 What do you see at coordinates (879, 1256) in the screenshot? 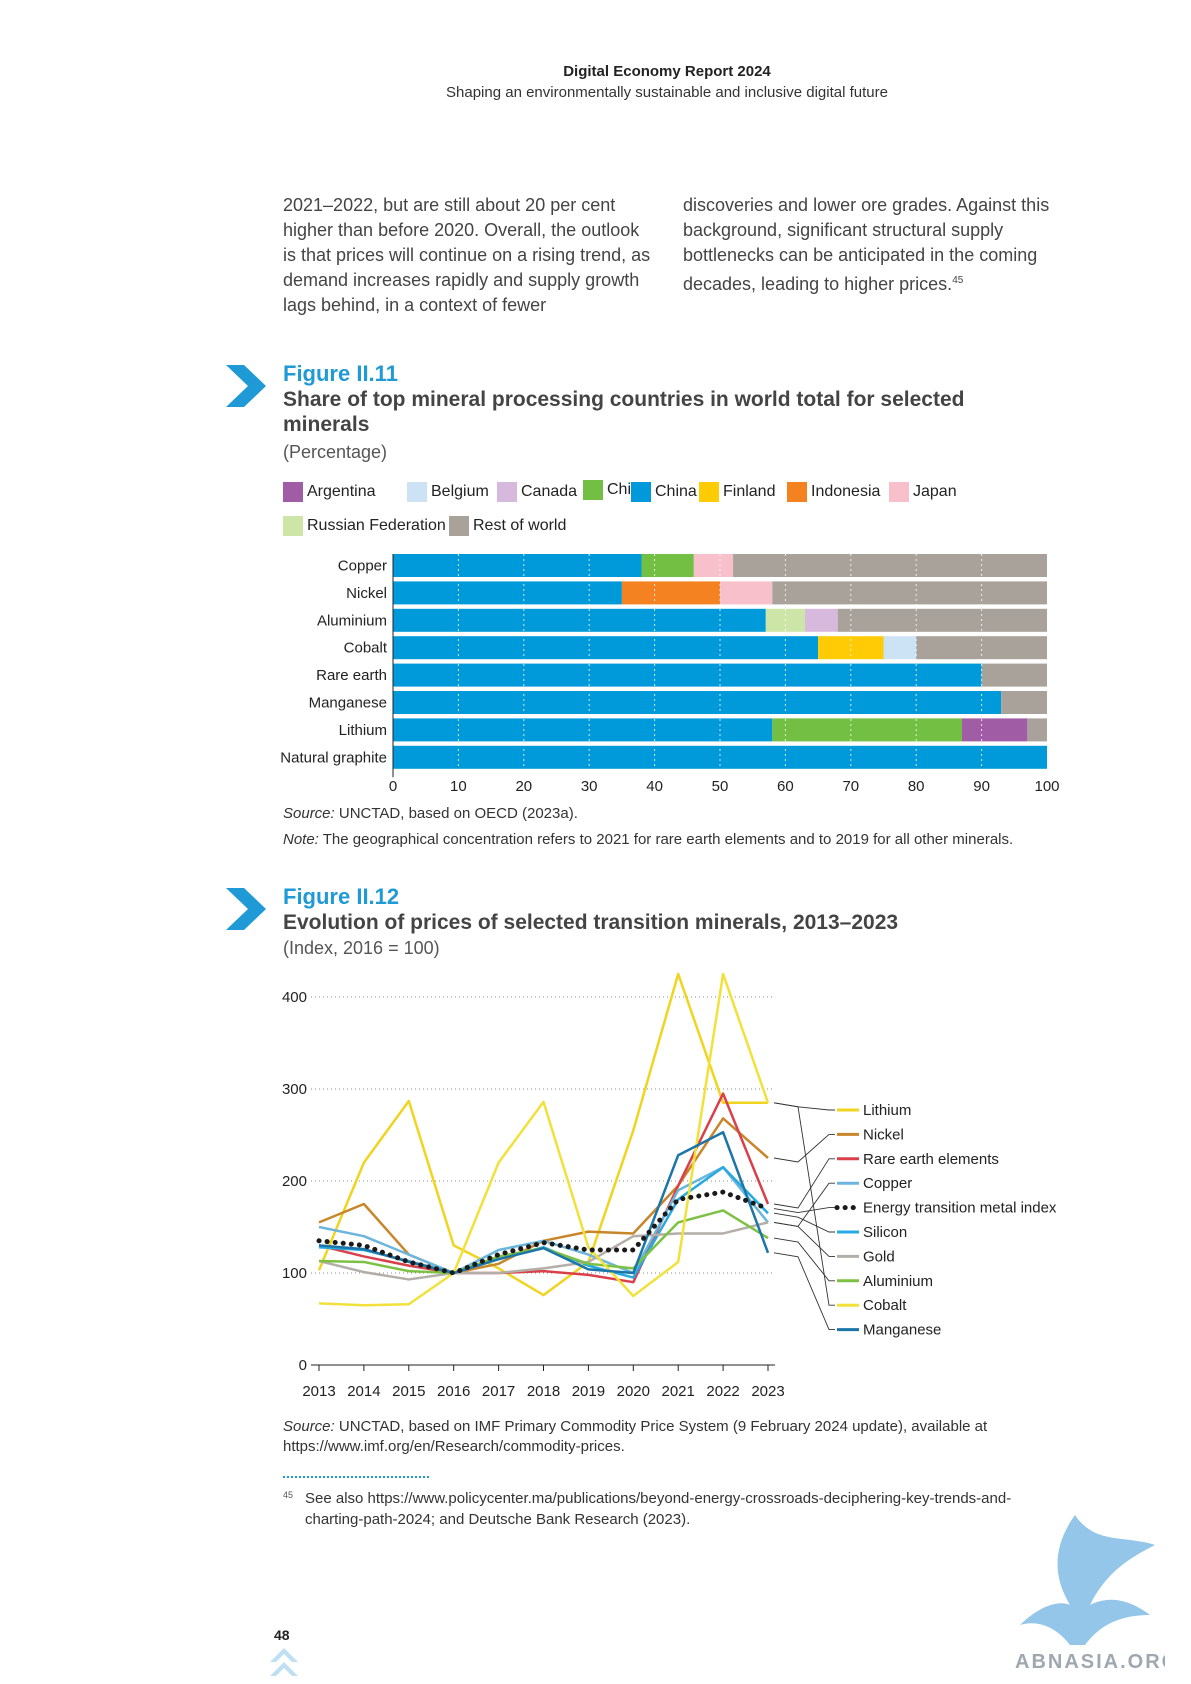
I see `legend-label: Gold` at bounding box center [879, 1256].